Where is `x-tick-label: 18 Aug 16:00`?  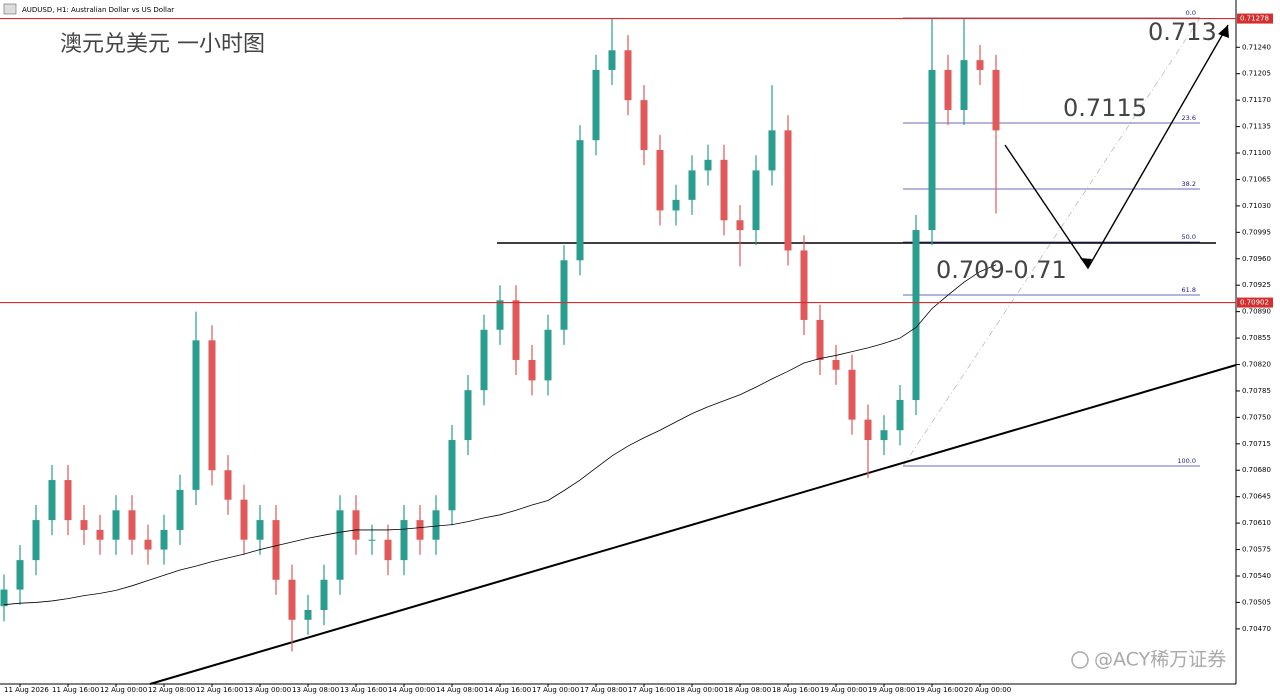
x-tick-label: 18 Aug 16:00 is located at coordinates (795, 690).